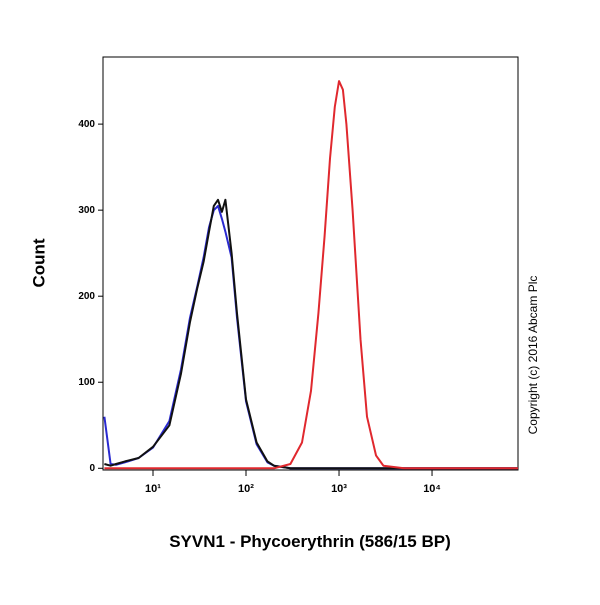 Image resolution: width=600 pixels, height=605 pixels. I want to click on x-tick-label: 10¹, so click(153, 489).